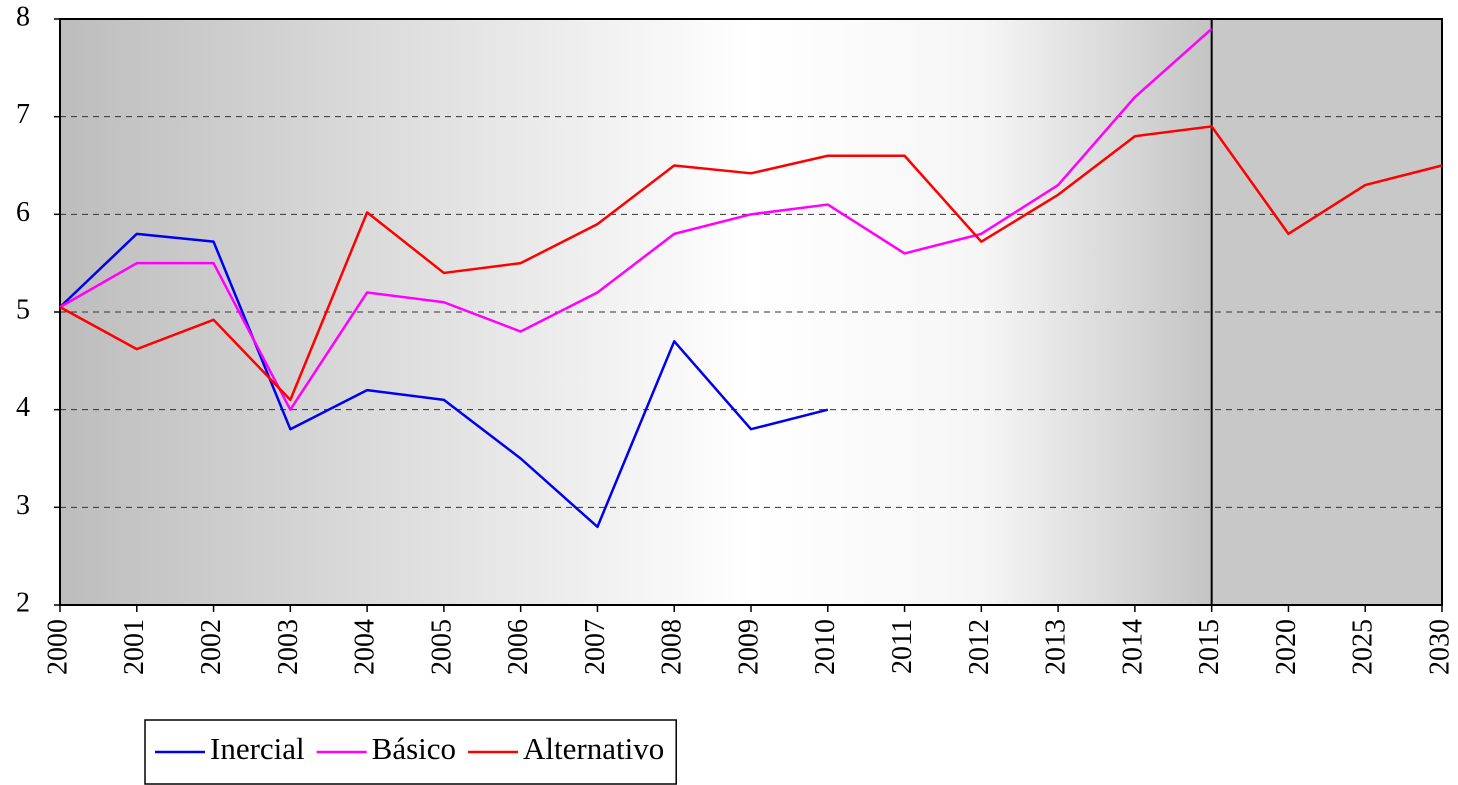 The width and height of the screenshot is (1458, 785). Describe the element at coordinates (441, 647) in the screenshot. I see `x-tick-label: 2005` at that location.